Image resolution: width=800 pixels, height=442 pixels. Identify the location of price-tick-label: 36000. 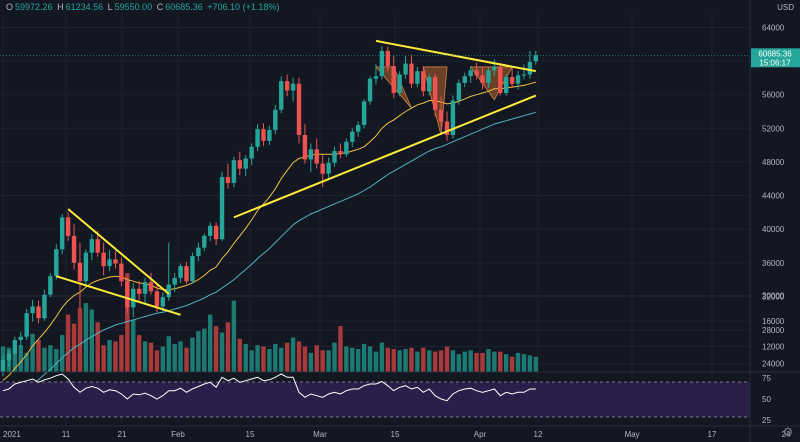
(773, 263).